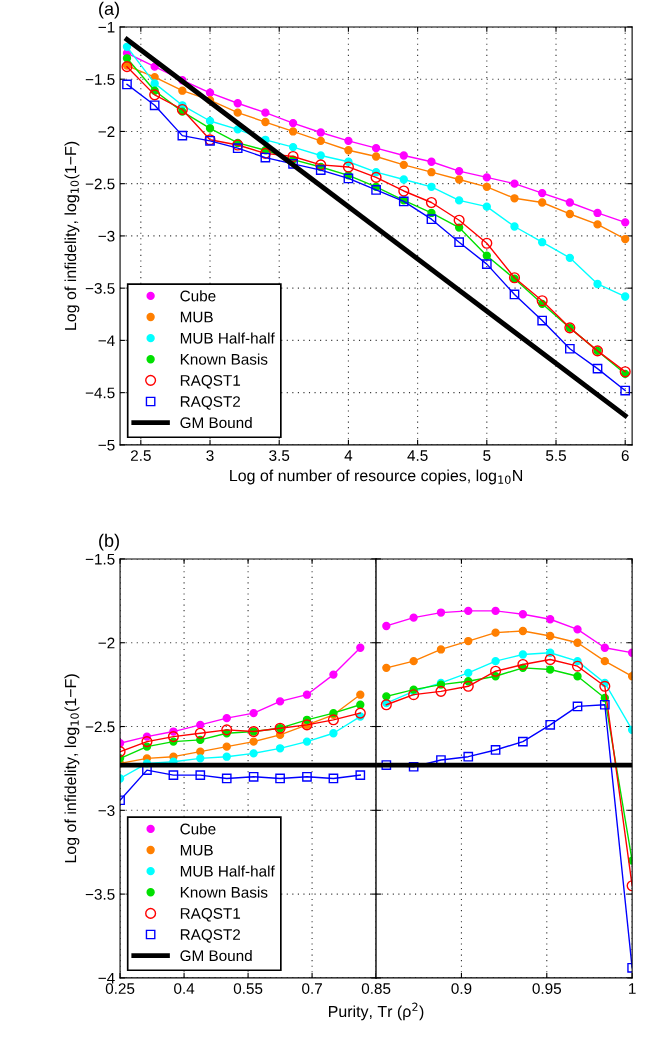 The width and height of the screenshot is (649, 1037). What do you see at coordinates (632, 988) in the screenshot?
I see `x-tick-label: 1` at bounding box center [632, 988].